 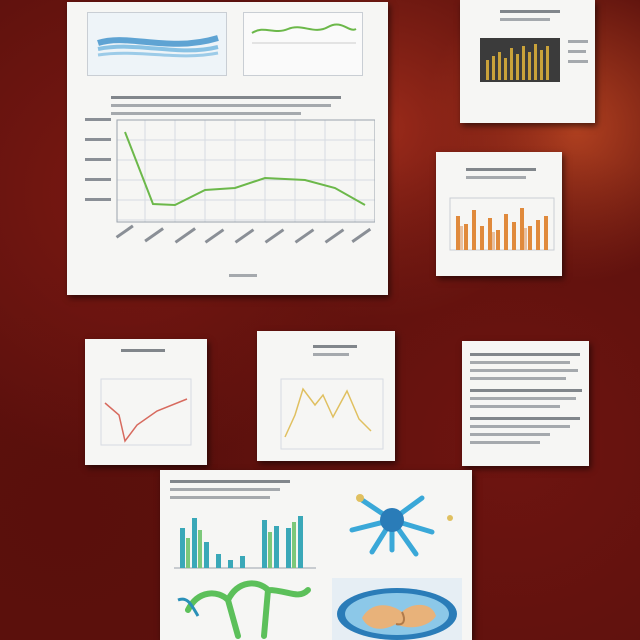 I want to click on bars-and-images-card, so click(x=316, y=555).